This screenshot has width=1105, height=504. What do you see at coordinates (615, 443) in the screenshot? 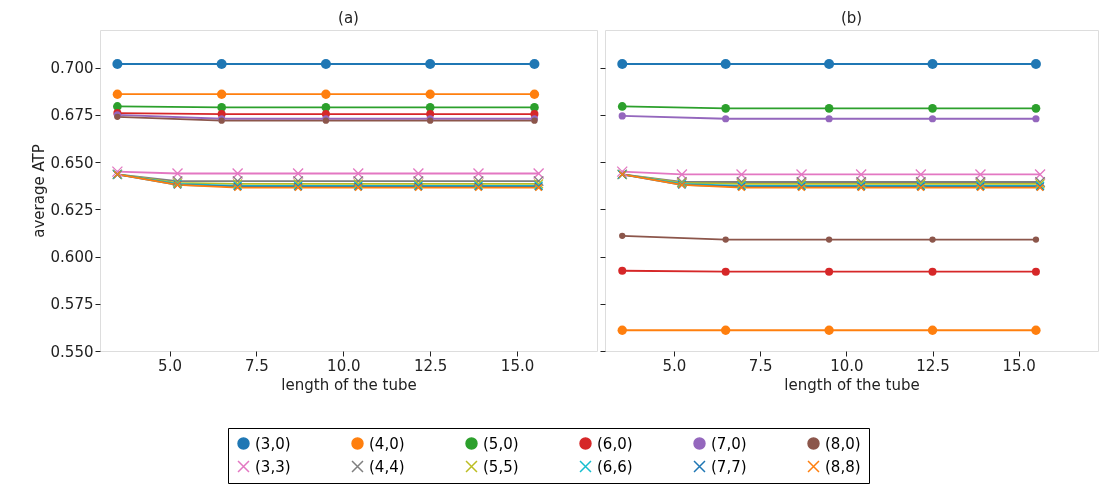
I see `legend-label: (6,0)` at bounding box center [615, 443].